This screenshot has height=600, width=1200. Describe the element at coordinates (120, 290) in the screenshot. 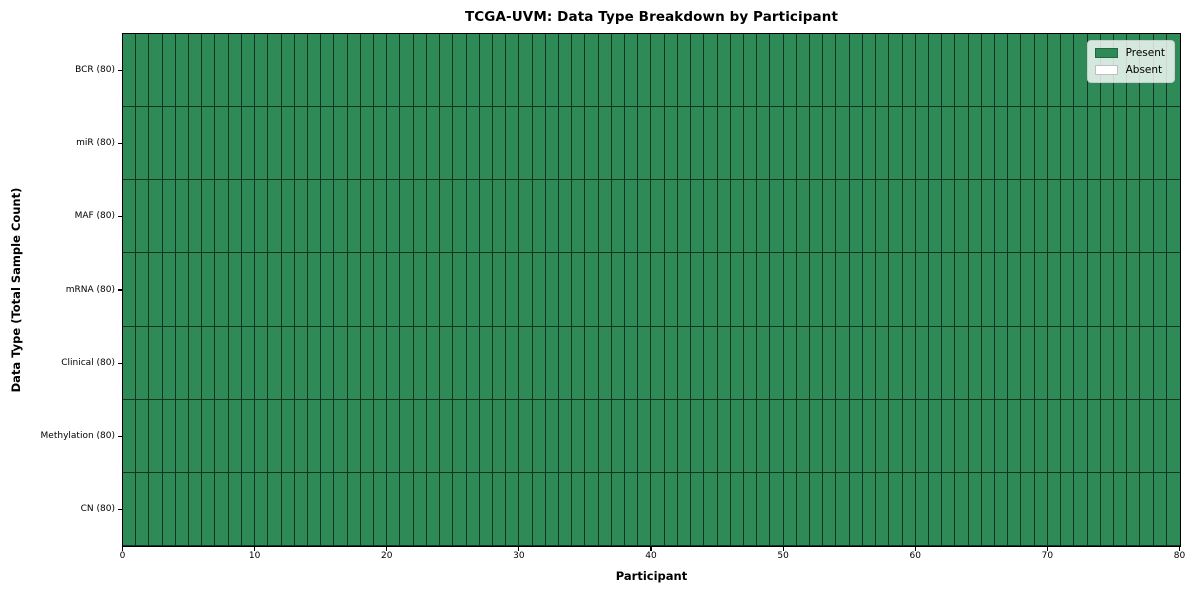

I see `y-axis-tick` at that location.